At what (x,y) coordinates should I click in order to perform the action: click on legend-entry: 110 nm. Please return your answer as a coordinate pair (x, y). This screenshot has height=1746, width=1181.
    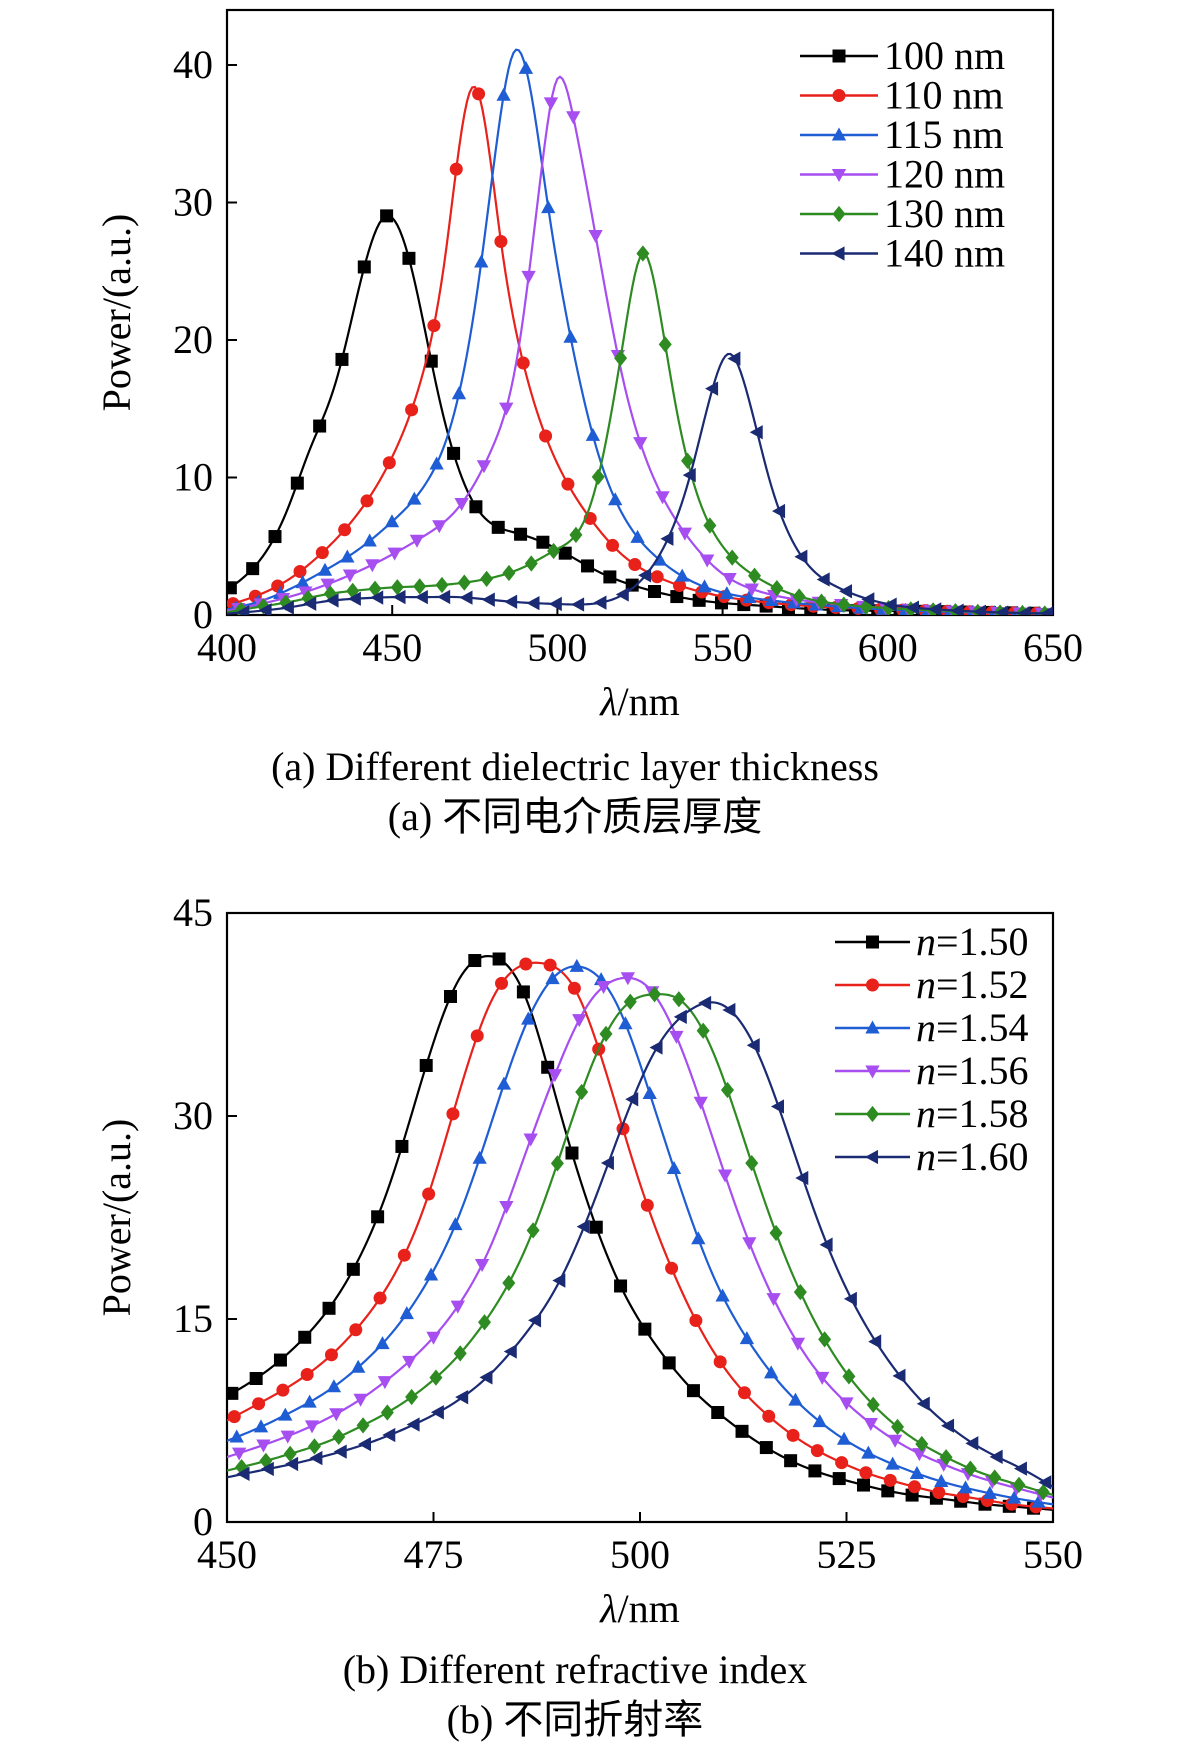
    Looking at the image, I should click on (902, 95).